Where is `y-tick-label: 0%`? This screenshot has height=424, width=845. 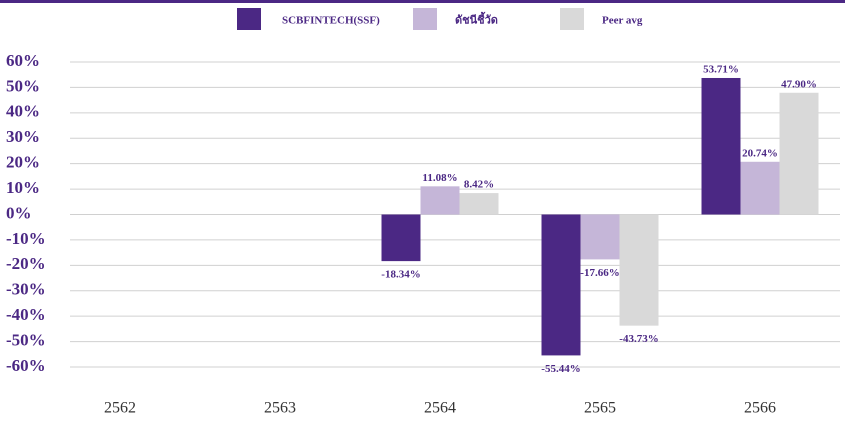 y-tick-label: 0% is located at coordinates (19, 212).